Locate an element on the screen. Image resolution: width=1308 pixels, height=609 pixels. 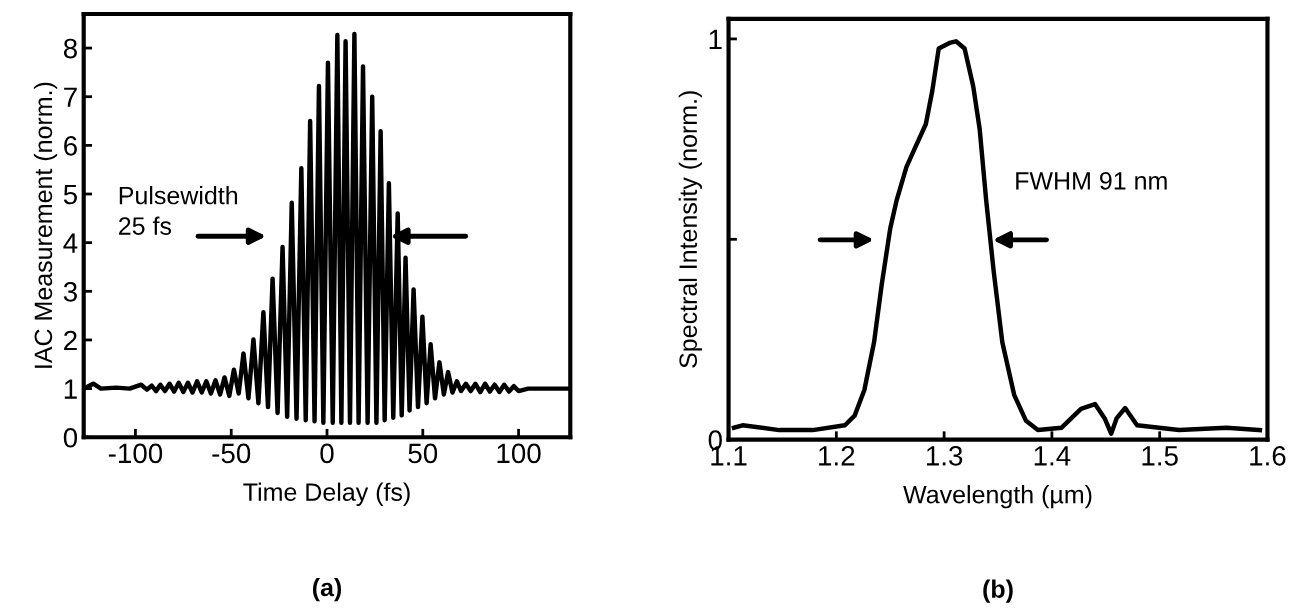
y-tick-label: 5 is located at coordinates (70, 194).